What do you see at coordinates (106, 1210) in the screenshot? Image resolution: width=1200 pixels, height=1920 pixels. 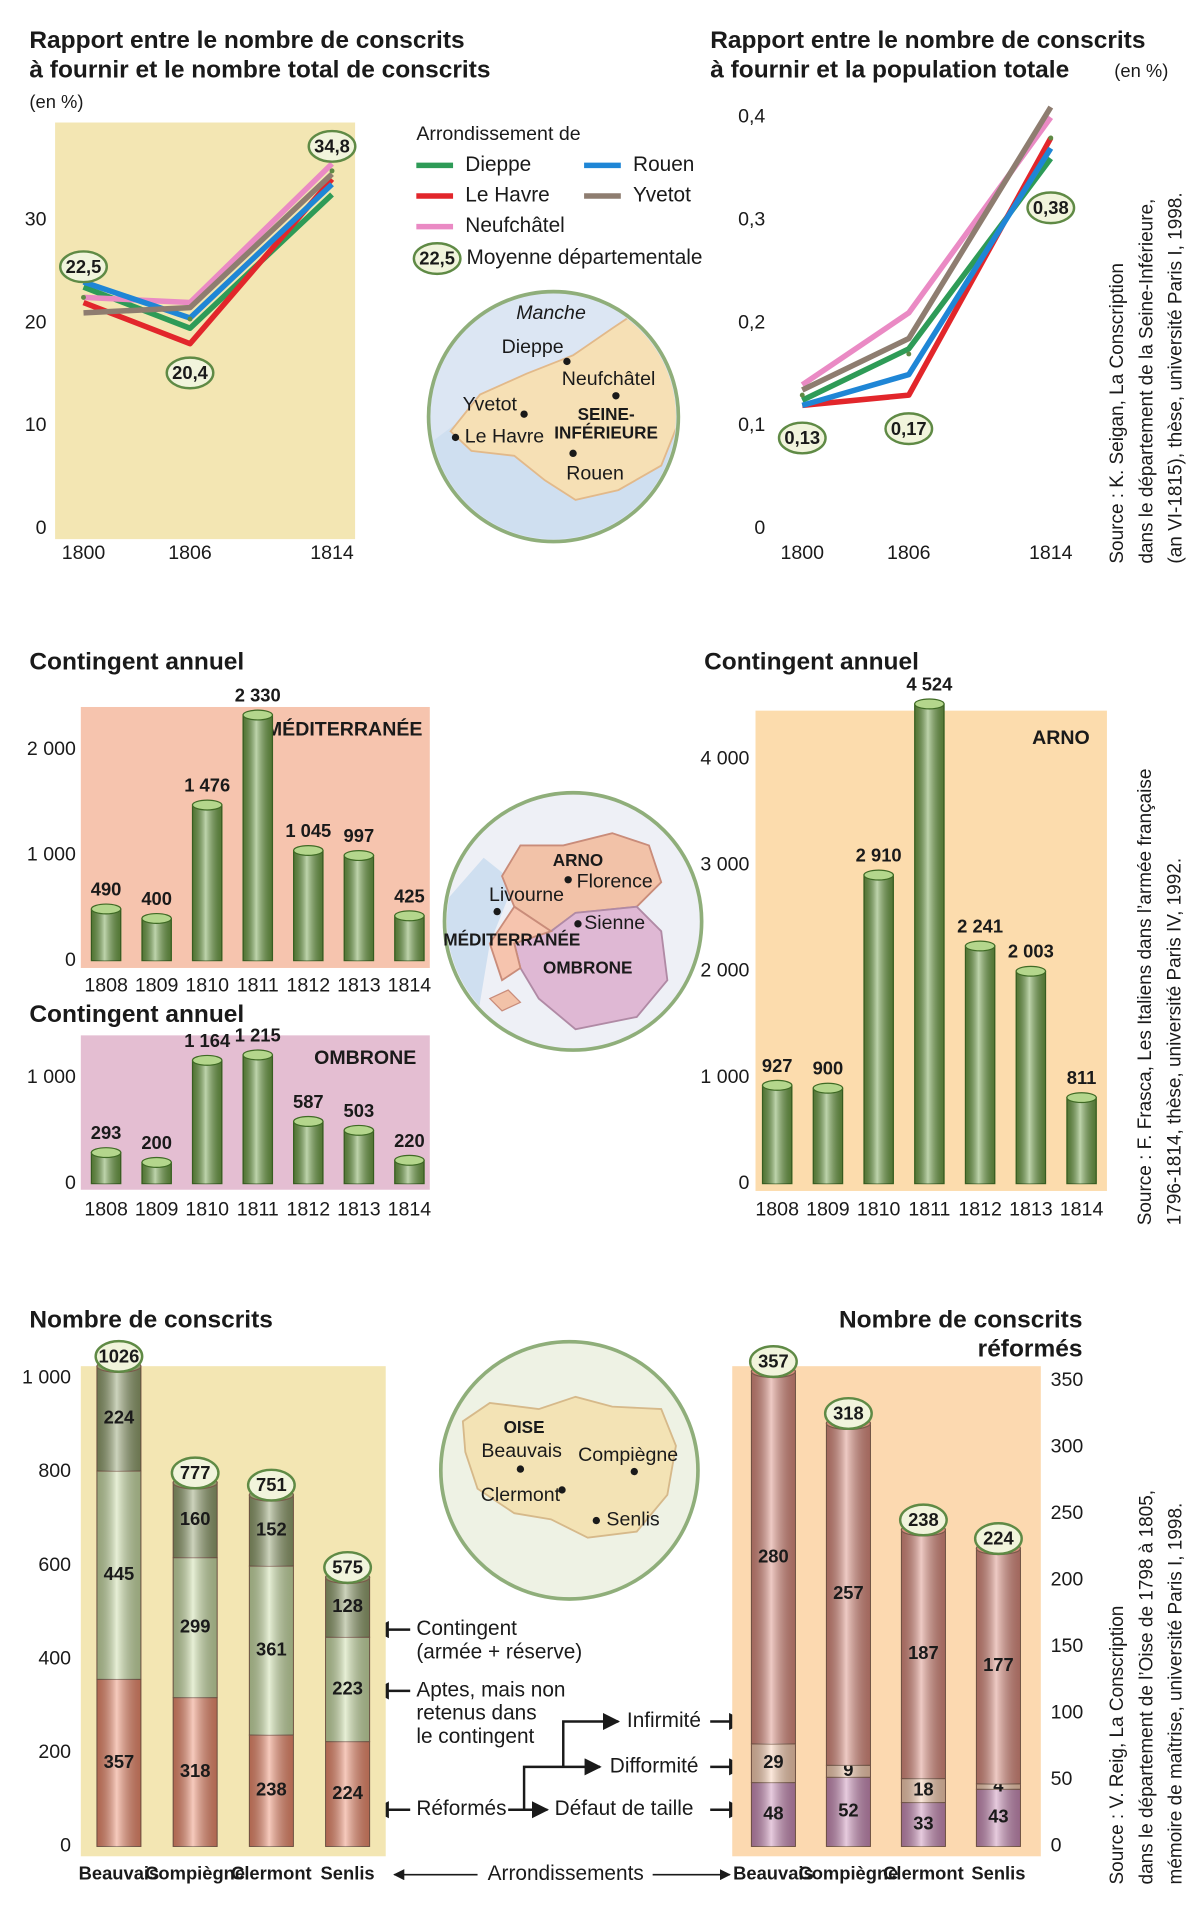 I see `x-tick-label: 1808` at bounding box center [106, 1210].